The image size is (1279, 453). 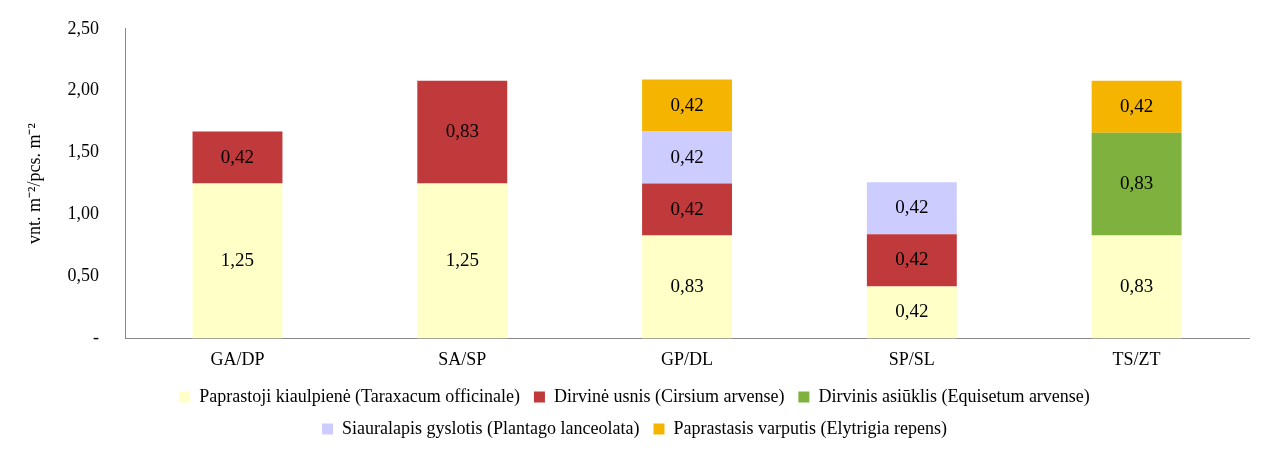 What do you see at coordinates (83, 275) in the screenshot?
I see `y-tick-label: 0,50` at bounding box center [83, 275].